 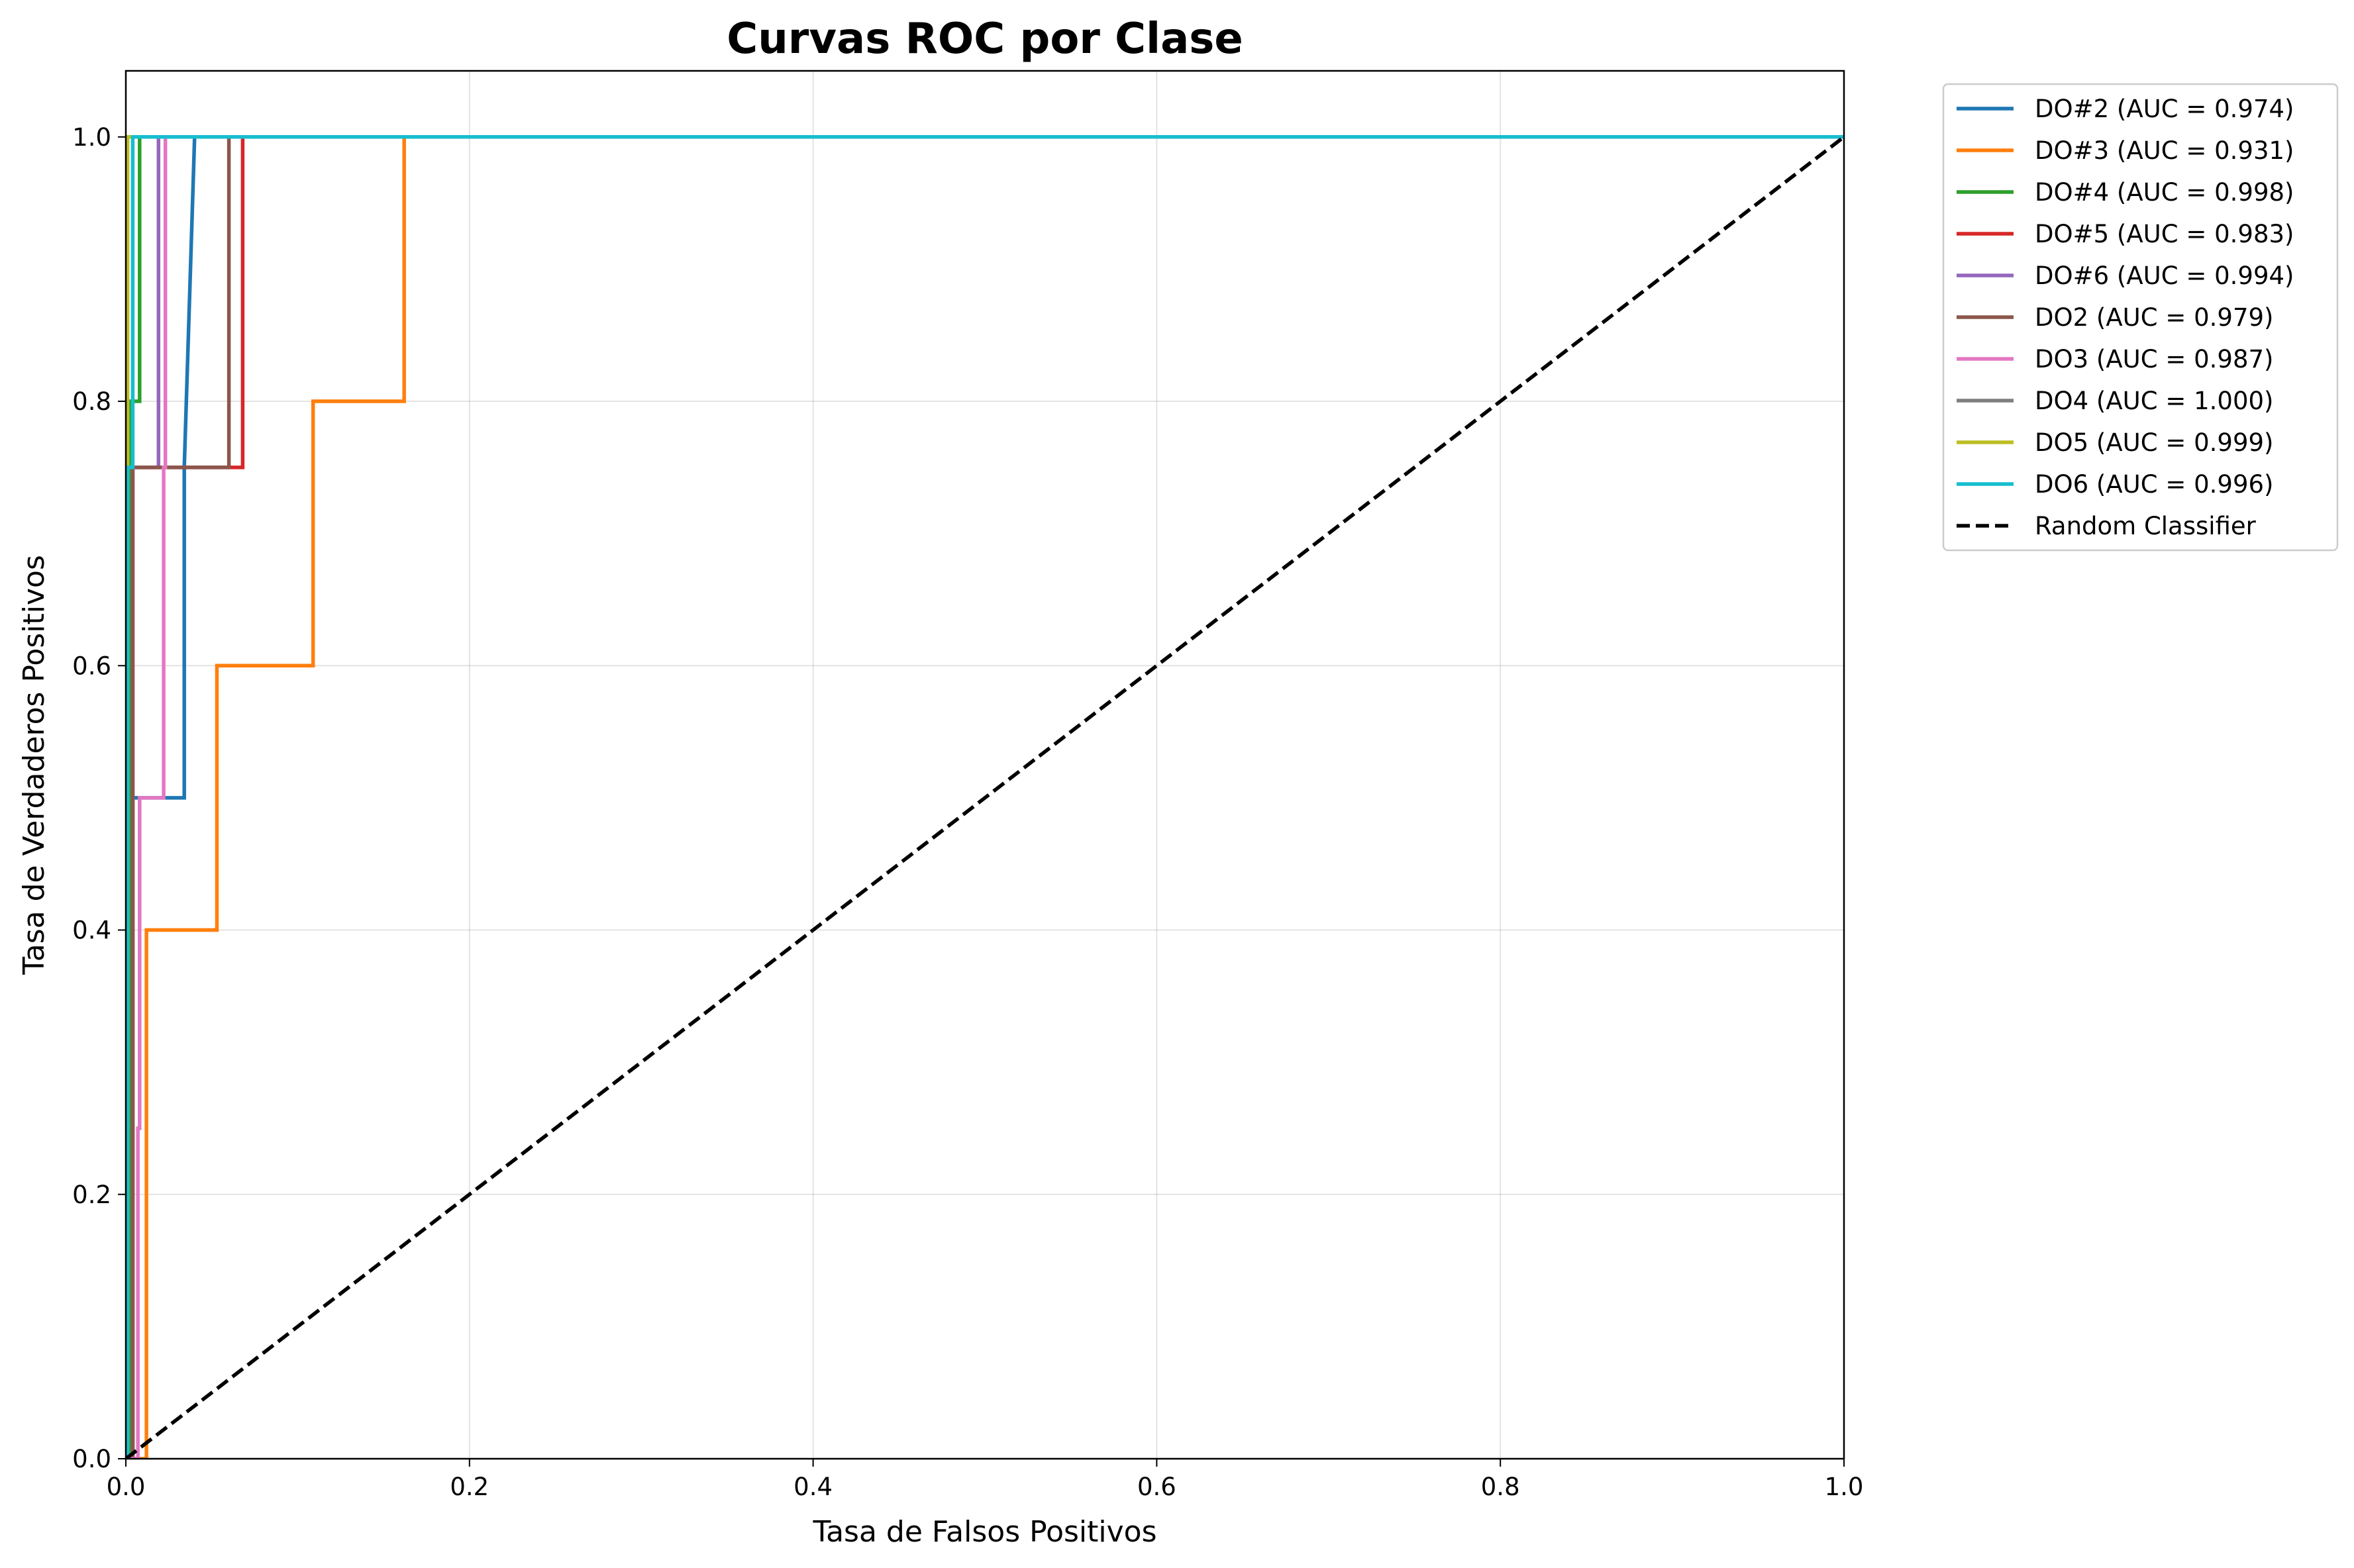 What do you see at coordinates (2164, 276) in the screenshot?
I see `legend-label: DO#6 (AUC = 0.994)` at bounding box center [2164, 276].